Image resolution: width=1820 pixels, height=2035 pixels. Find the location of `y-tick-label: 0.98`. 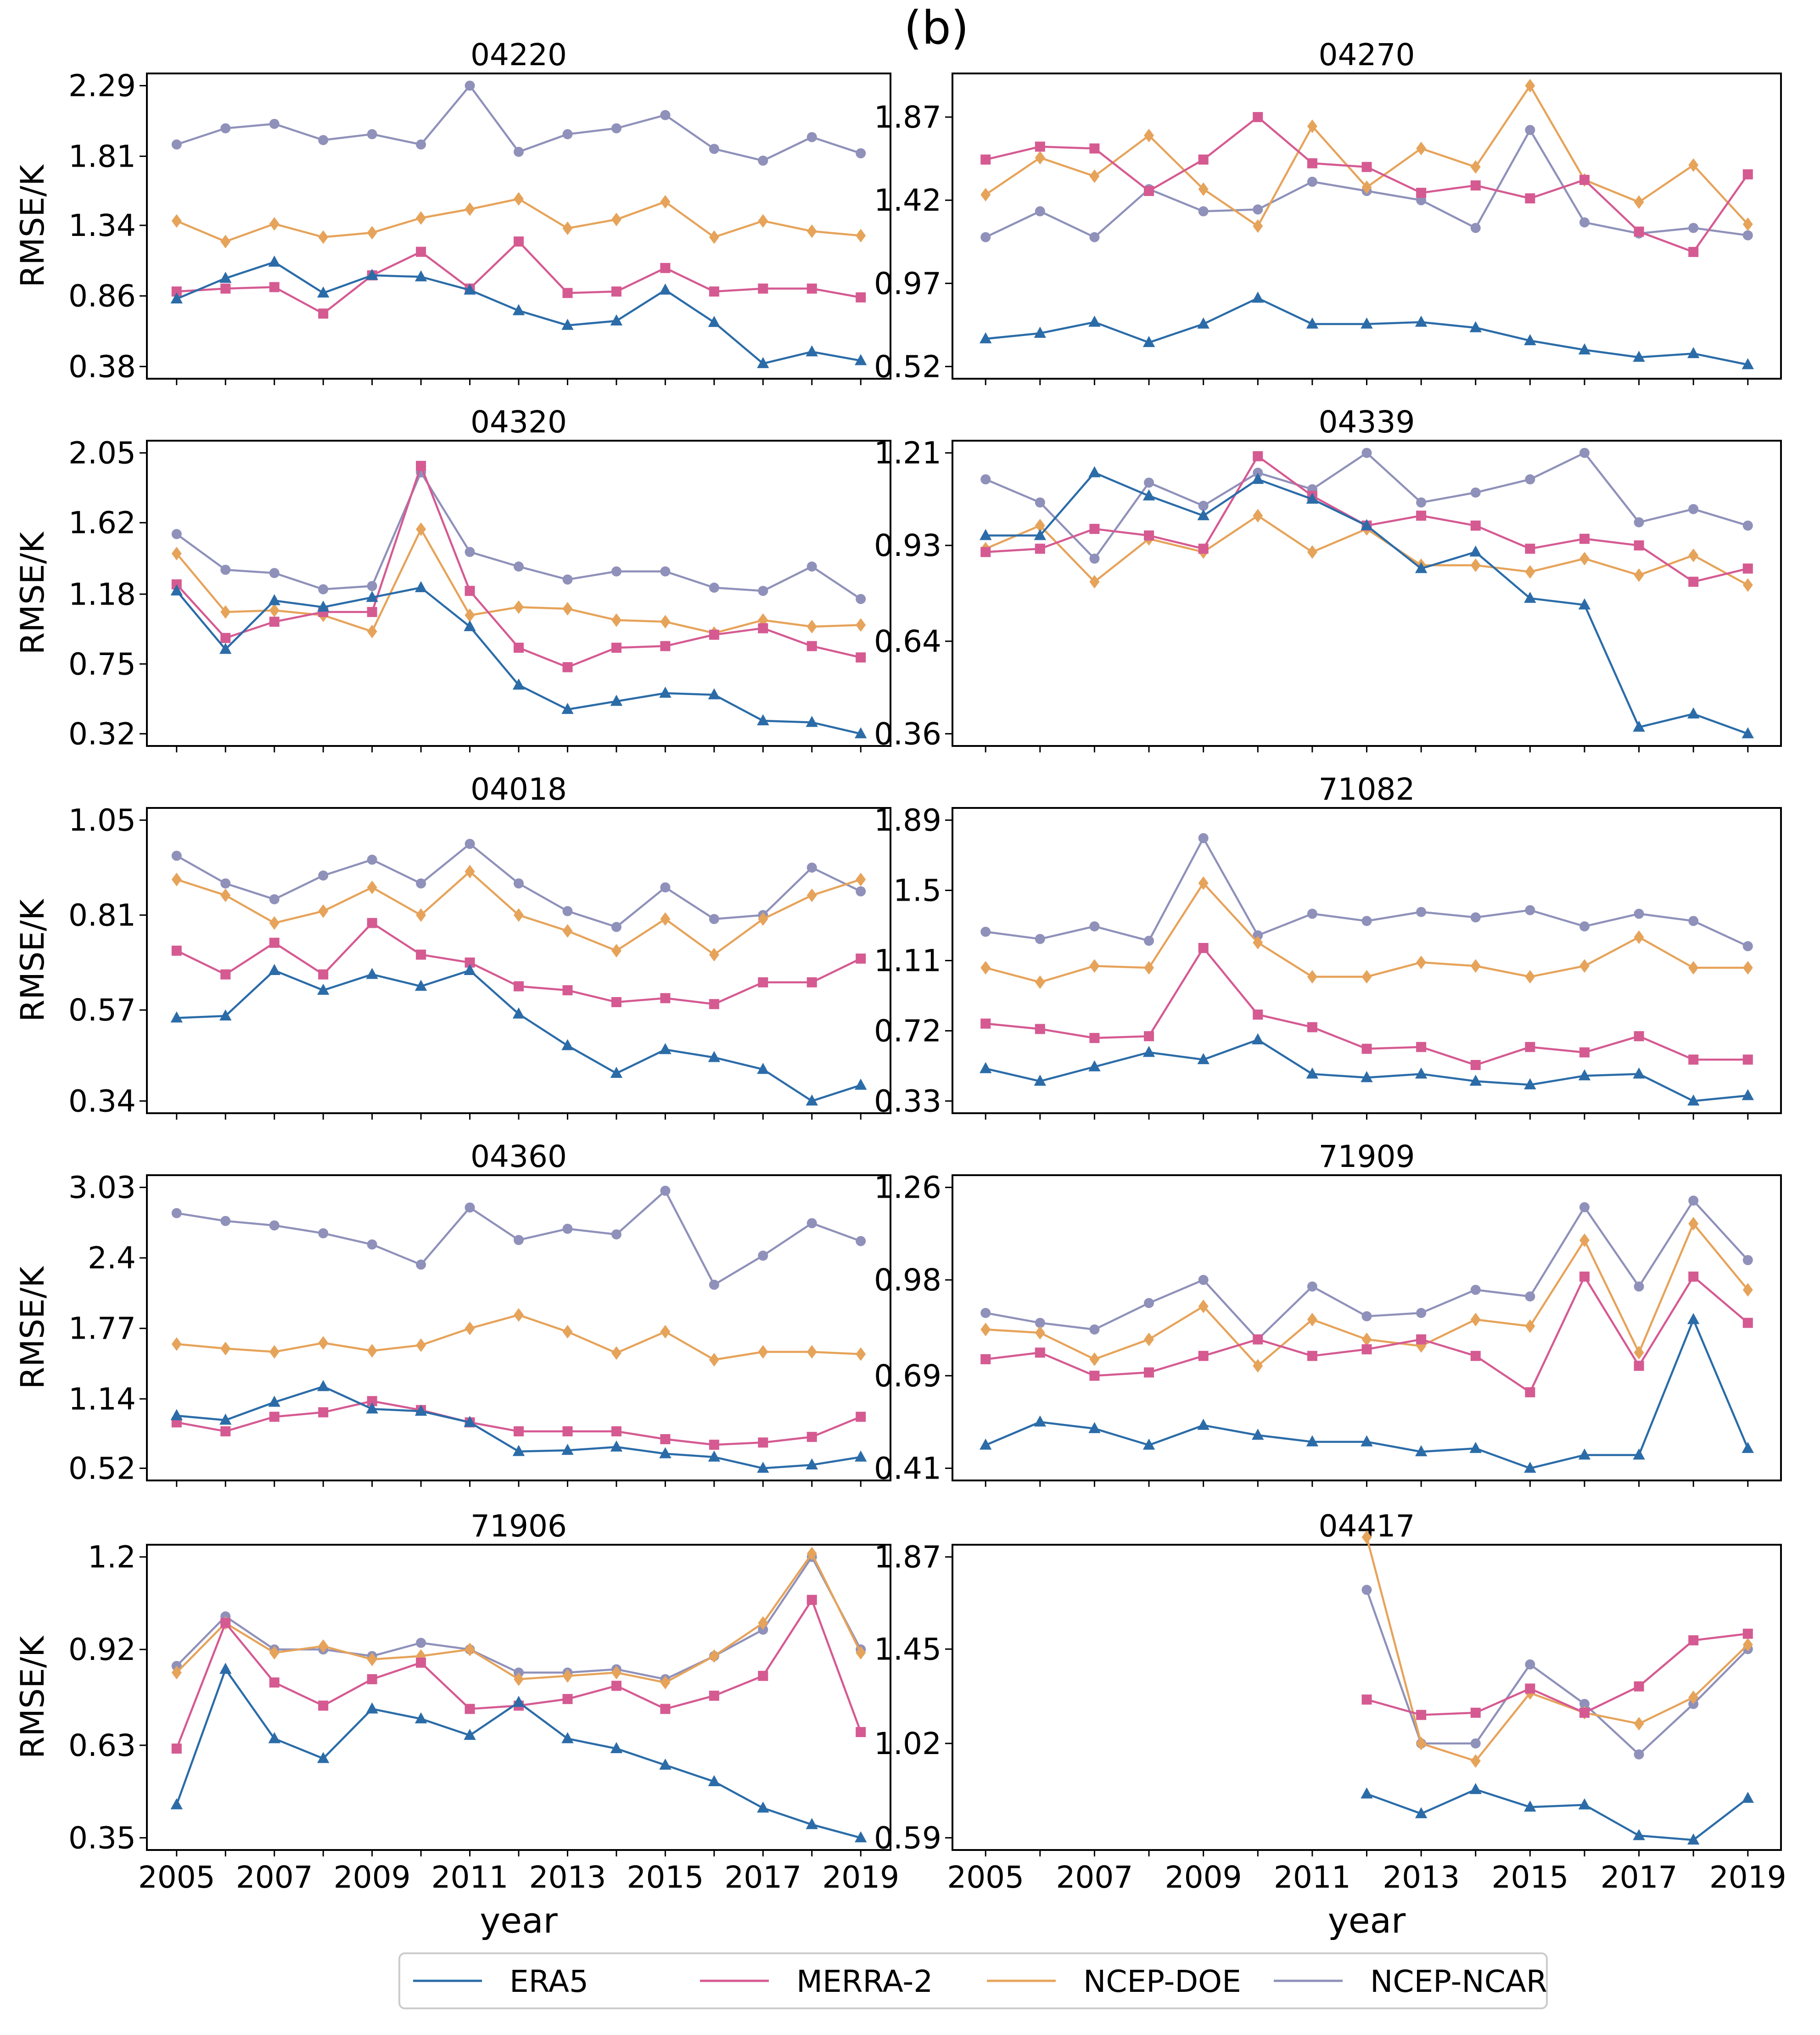

y-tick-label: 0.98 is located at coordinates (907, 1280).